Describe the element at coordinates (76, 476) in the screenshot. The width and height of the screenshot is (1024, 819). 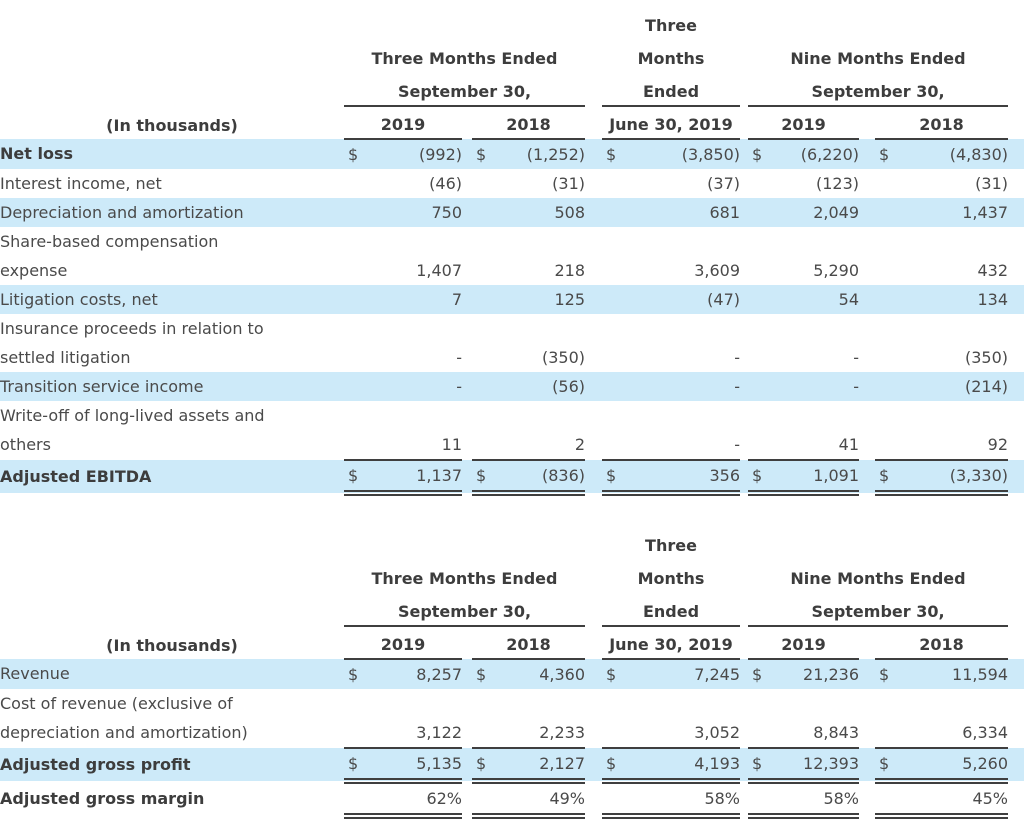
I see `row-label: Adjusted EBITDA` at that location.